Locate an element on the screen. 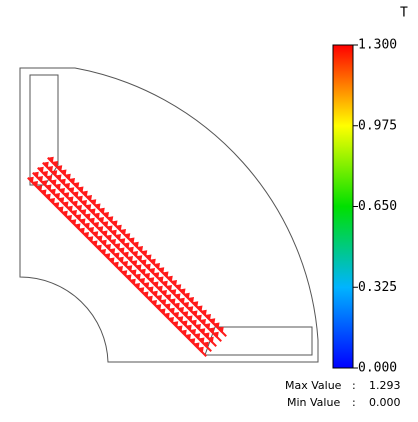 This screenshot has height=422, width=418. tick-label: 0.325 is located at coordinates (377, 287).